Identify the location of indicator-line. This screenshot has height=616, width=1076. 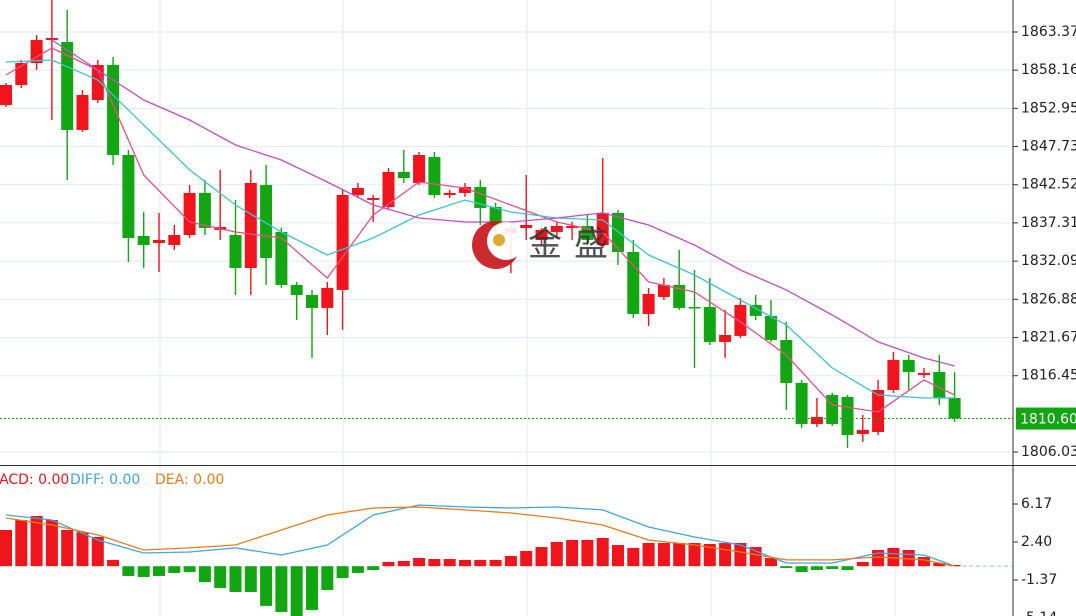
(480, 536).